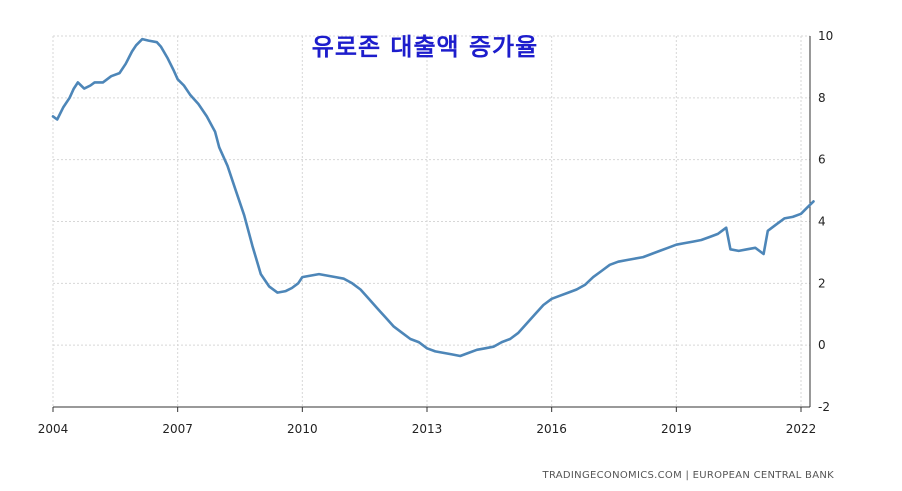 Image resolution: width=902 pixels, height=491 pixels. Describe the element at coordinates (822, 160) in the screenshot. I see `y-tick-label: 6` at that location.